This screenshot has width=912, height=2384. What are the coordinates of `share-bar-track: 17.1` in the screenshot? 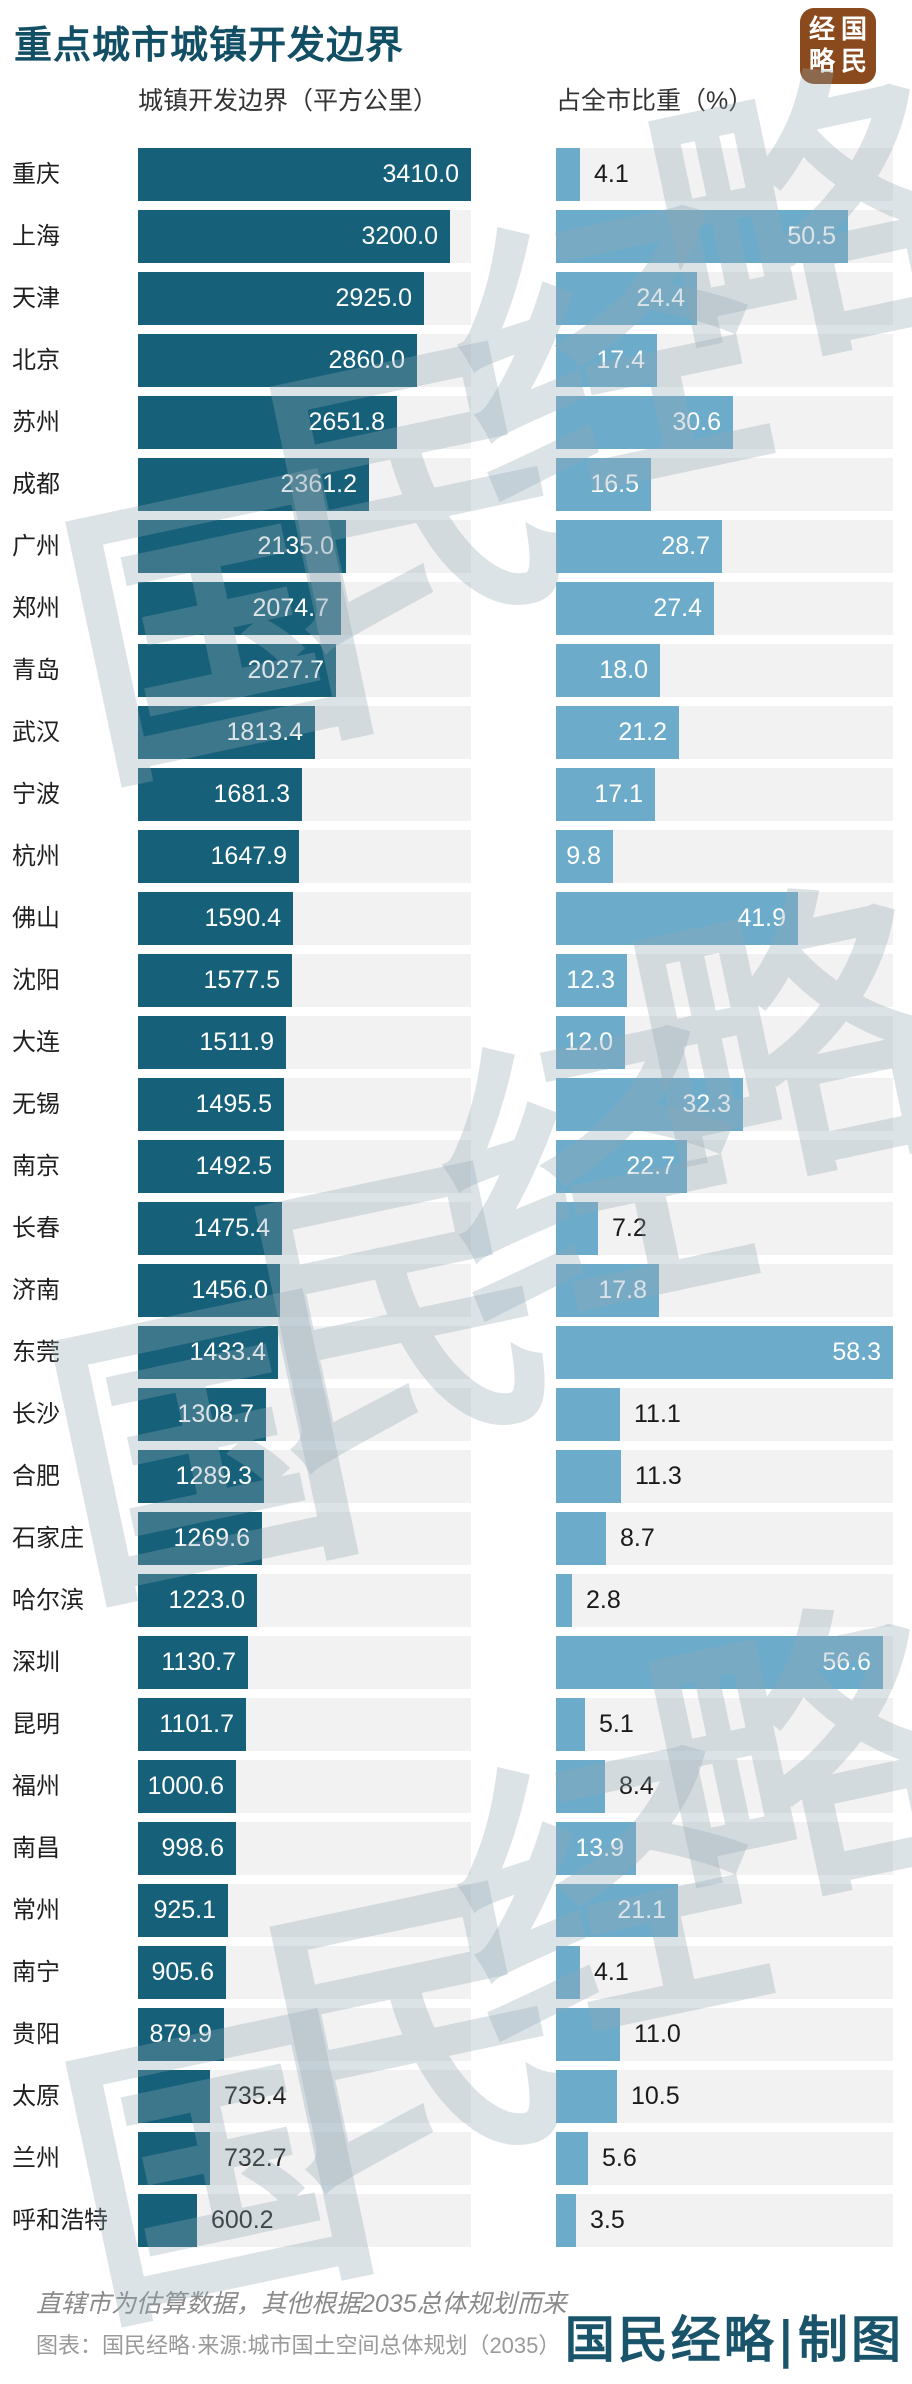 It's located at (724, 794).